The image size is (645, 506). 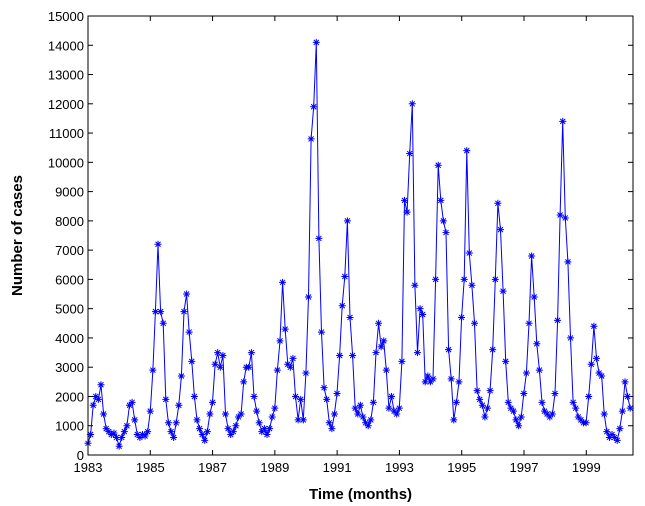 I want to click on x-tick-label-1983: 1983, so click(x=88, y=467).